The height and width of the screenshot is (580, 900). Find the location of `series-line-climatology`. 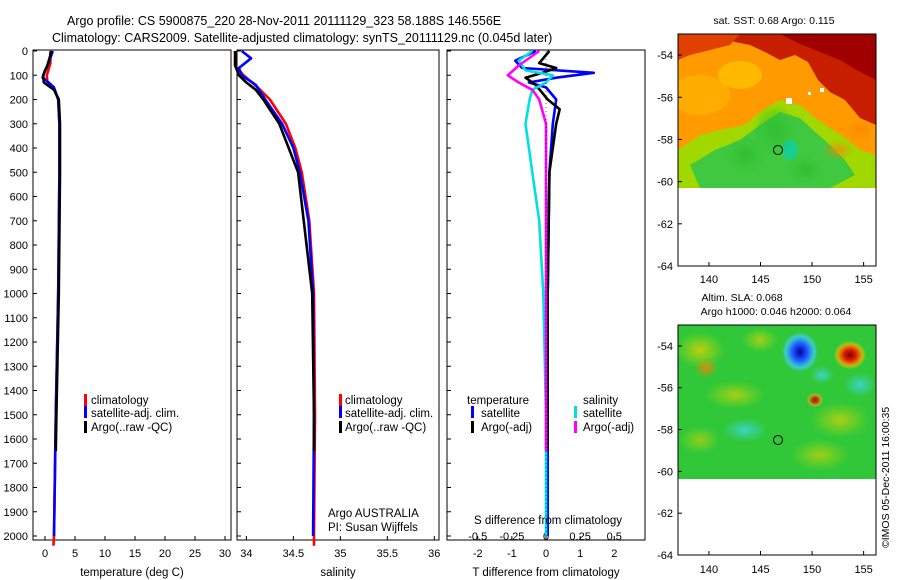

series-line-climatology is located at coordinates (275, 298).